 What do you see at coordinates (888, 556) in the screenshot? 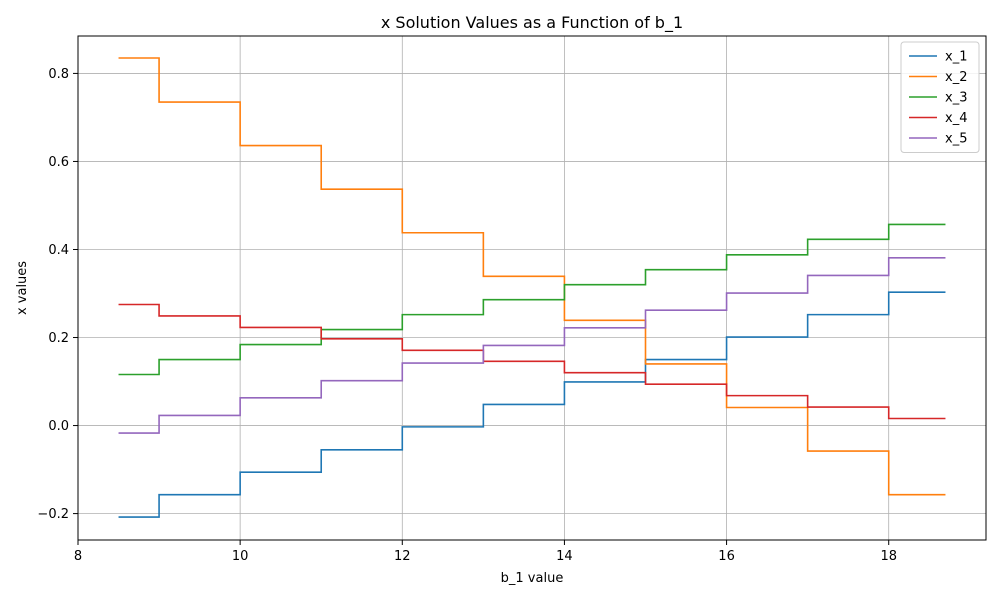
I see `x-tick-label: 18` at bounding box center [888, 556].